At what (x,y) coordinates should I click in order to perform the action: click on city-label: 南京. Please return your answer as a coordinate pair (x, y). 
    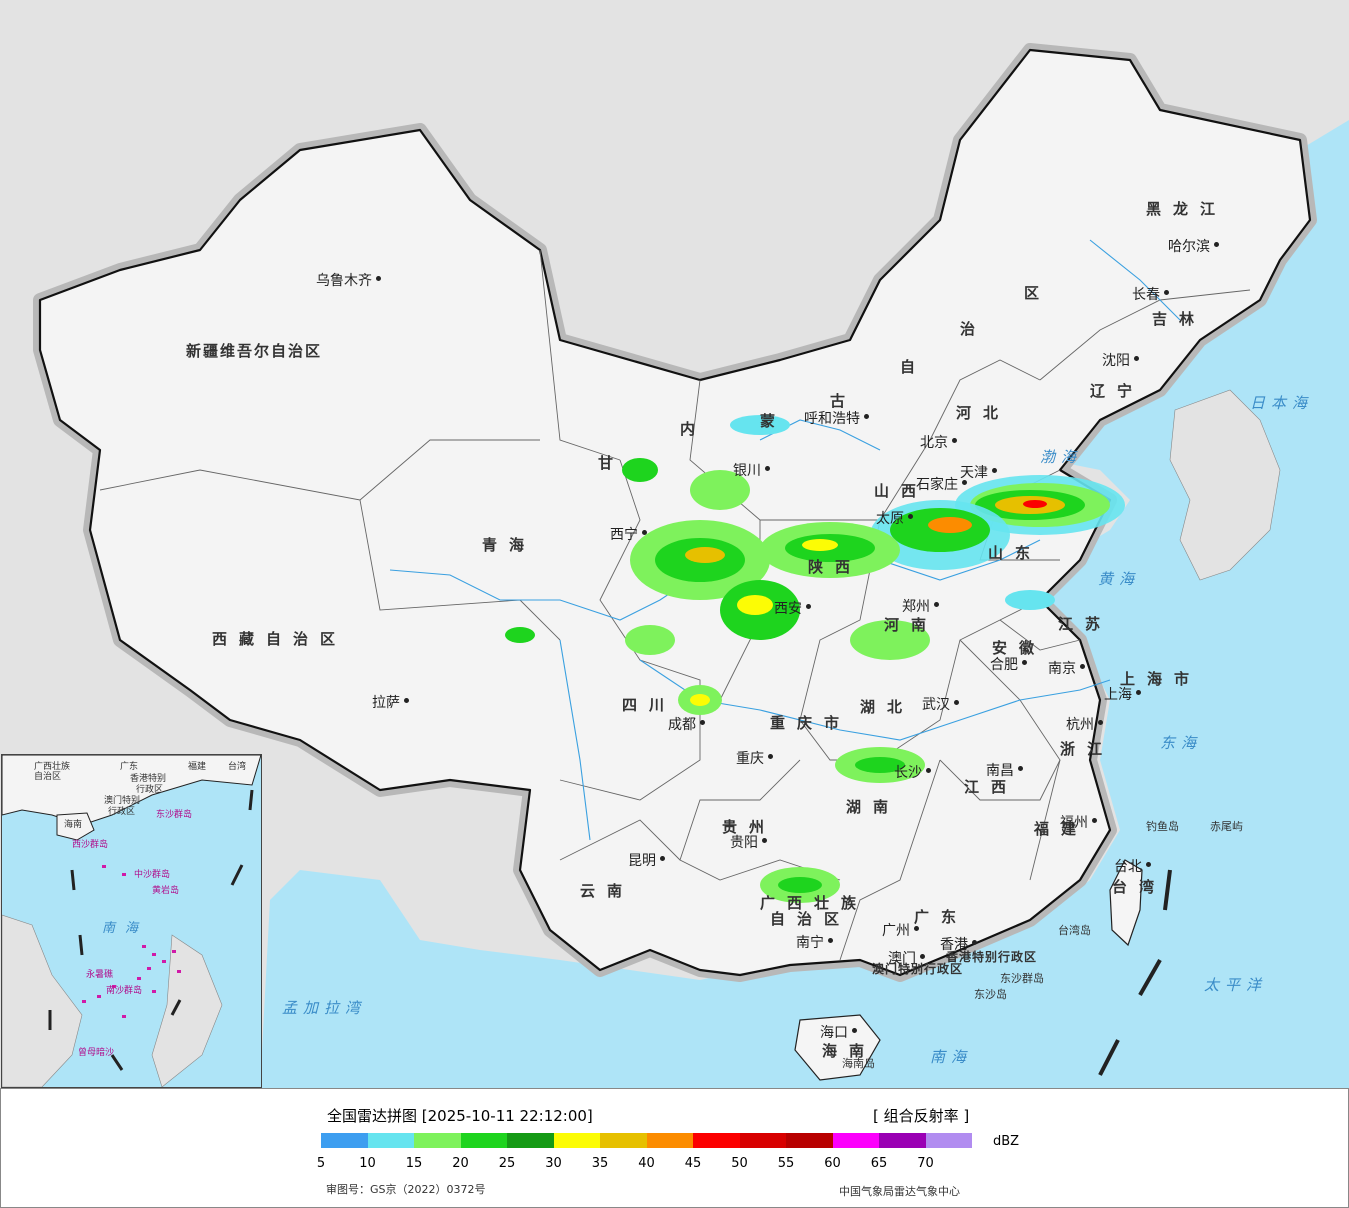
    Looking at the image, I should click on (1062, 669).